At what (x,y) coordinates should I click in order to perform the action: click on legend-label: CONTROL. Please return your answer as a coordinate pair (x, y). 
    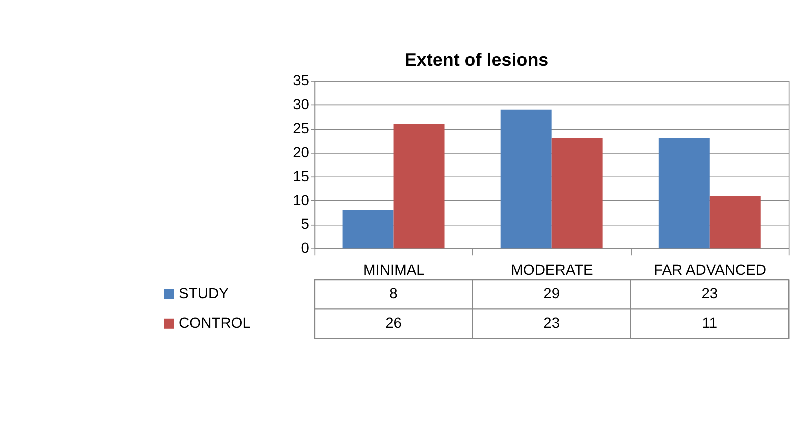
    Looking at the image, I should click on (215, 324).